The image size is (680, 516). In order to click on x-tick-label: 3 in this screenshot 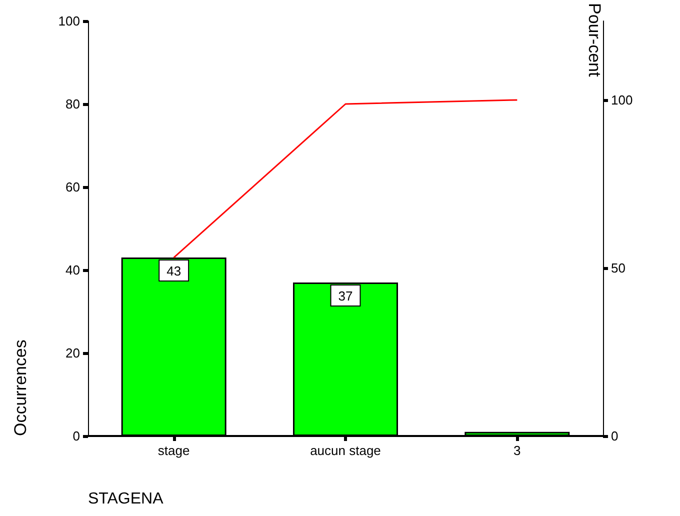, I will do `click(517, 450)`.